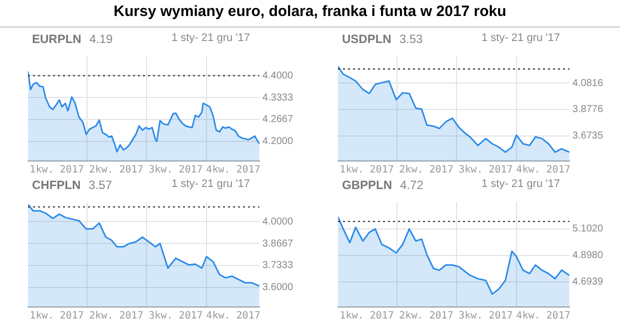 The height and width of the screenshot is (328, 620). Describe the element at coordinates (57, 39) in the screenshot. I see `chart-title: EURPLN` at that location.